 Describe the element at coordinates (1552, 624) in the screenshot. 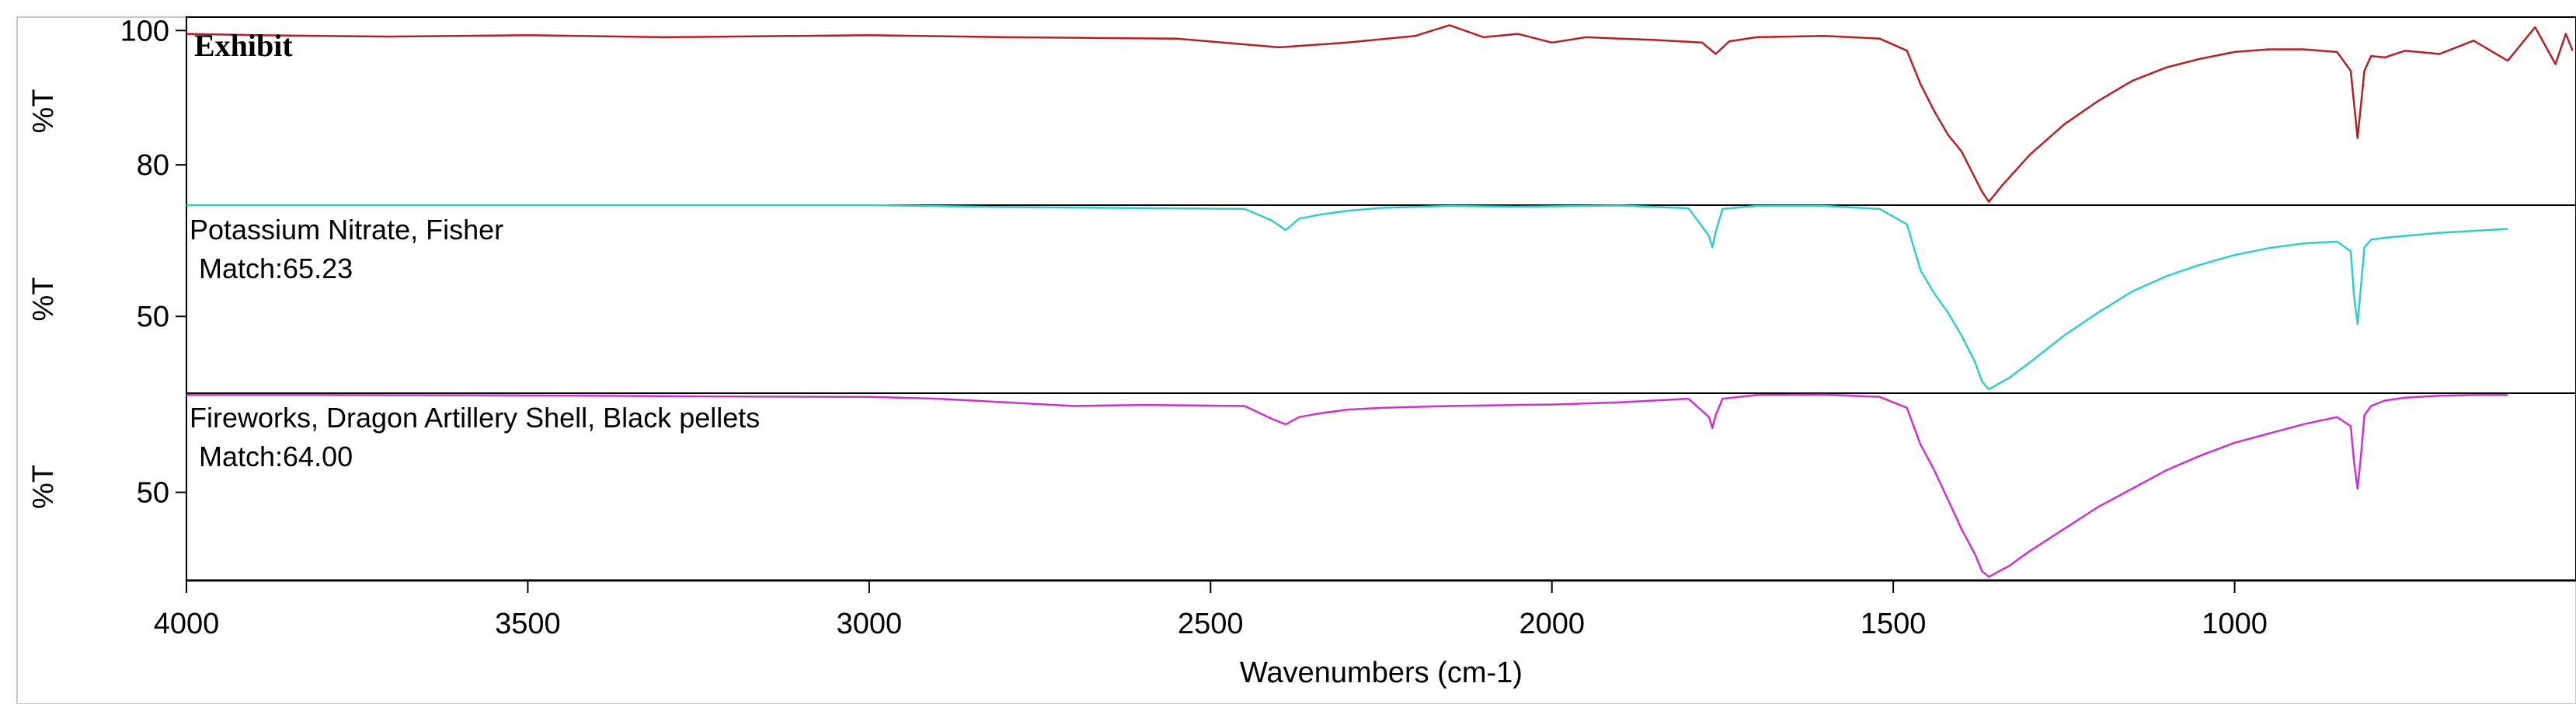

I see `x-tick-label: 2000` at that location.